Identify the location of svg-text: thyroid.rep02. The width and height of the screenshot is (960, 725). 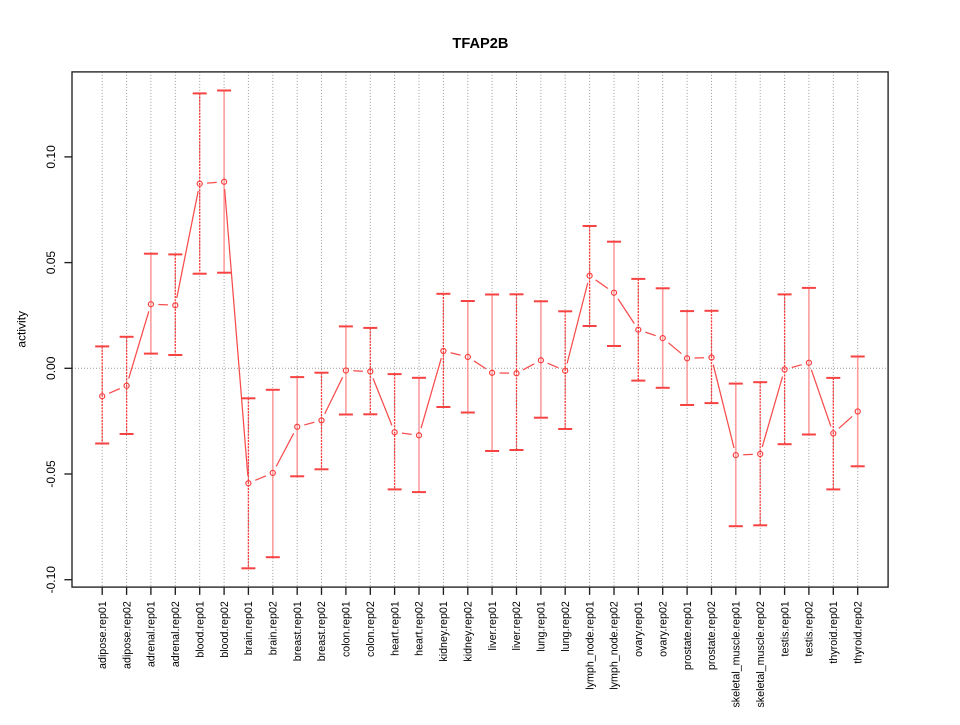
(858, 632).